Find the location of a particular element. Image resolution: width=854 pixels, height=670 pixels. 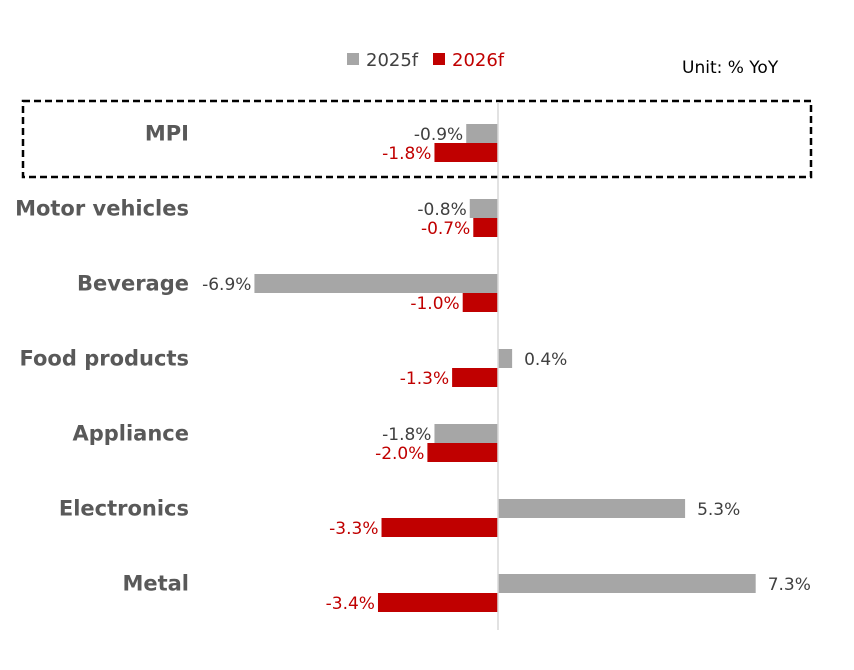

bar-2026f-motor-vehicles is located at coordinates (485, 227).